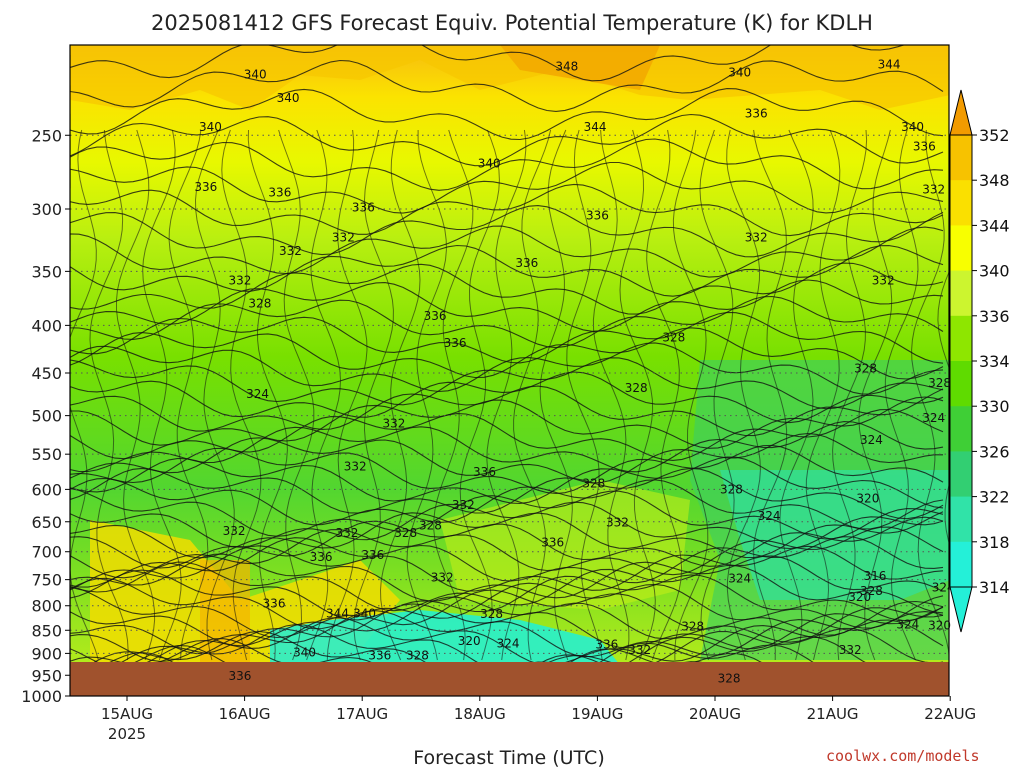 The width and height of the screenshot is (1024, 768). What do you see at coordinates (565, 545) in the screenshot?
I see `moist-band-mid` at bounding box center [565, 545].